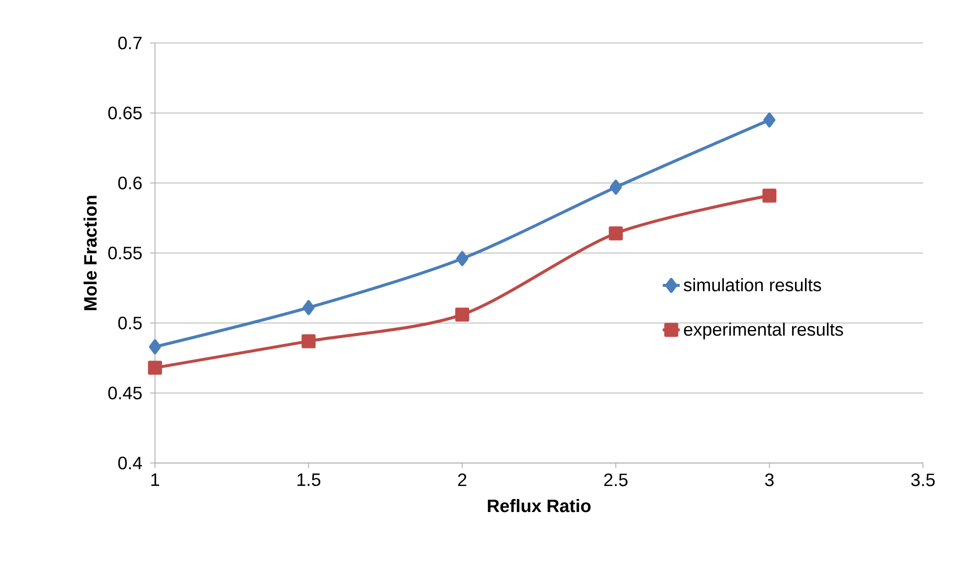 This screenshot has width=957, height=582. Describe the element at coordinates (308, 480) in the screenshot. I see `x-tick-label: 1.5` at that location.